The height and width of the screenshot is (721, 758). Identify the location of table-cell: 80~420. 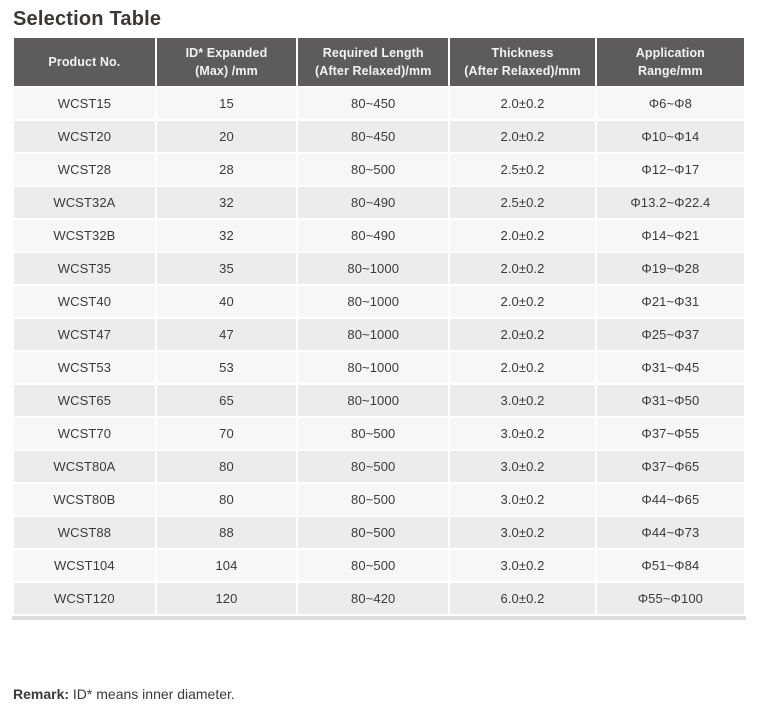
(373, 598).